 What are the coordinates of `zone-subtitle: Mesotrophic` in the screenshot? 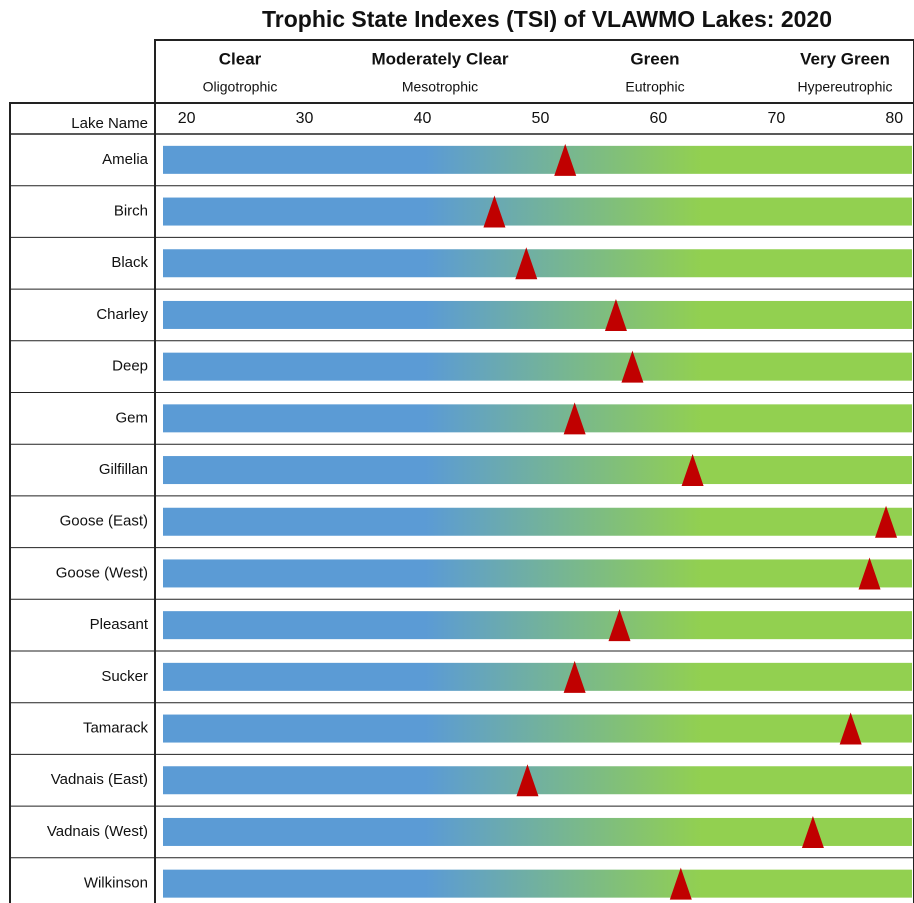 It's located at (440, 87).